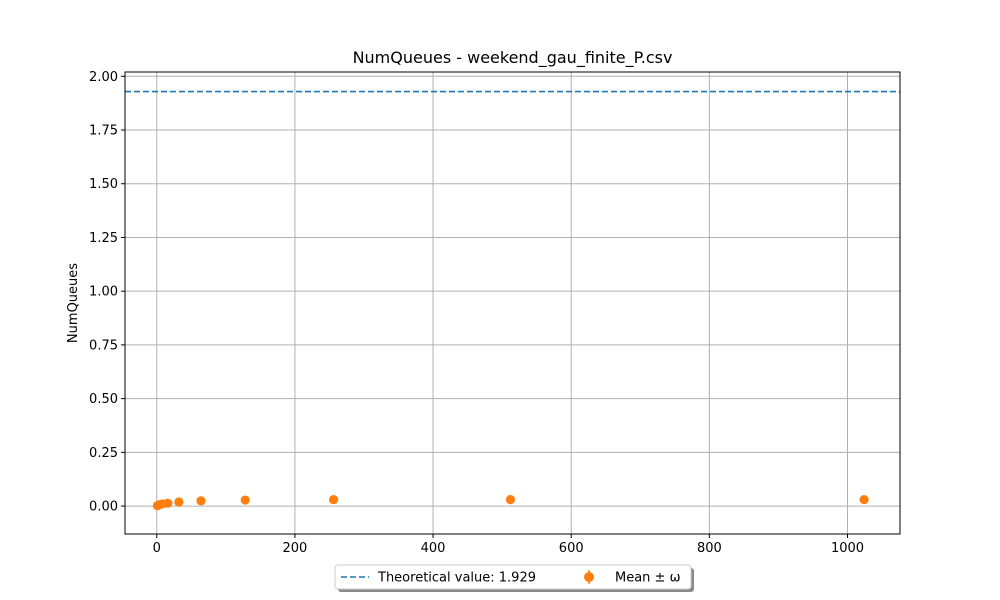  I want to click on x-tick-label: 400, so click(433, 548).